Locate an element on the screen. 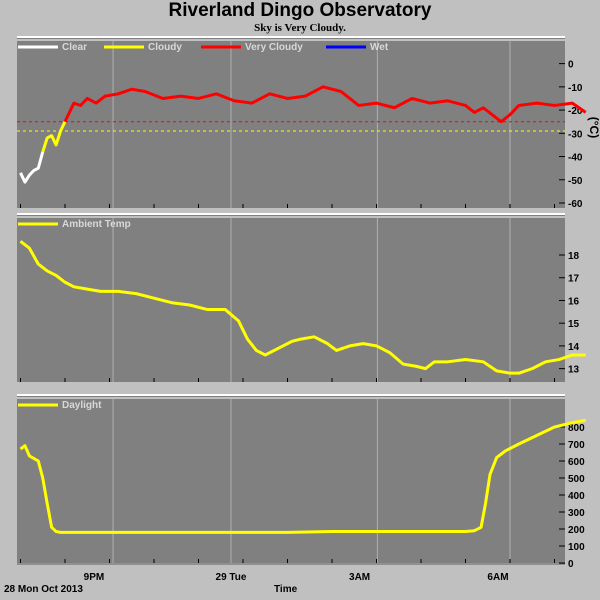 The width and height of the screenshot is (600, 600). page-title: Riverland Dingo Observatory is located at coordinates (300, 10).